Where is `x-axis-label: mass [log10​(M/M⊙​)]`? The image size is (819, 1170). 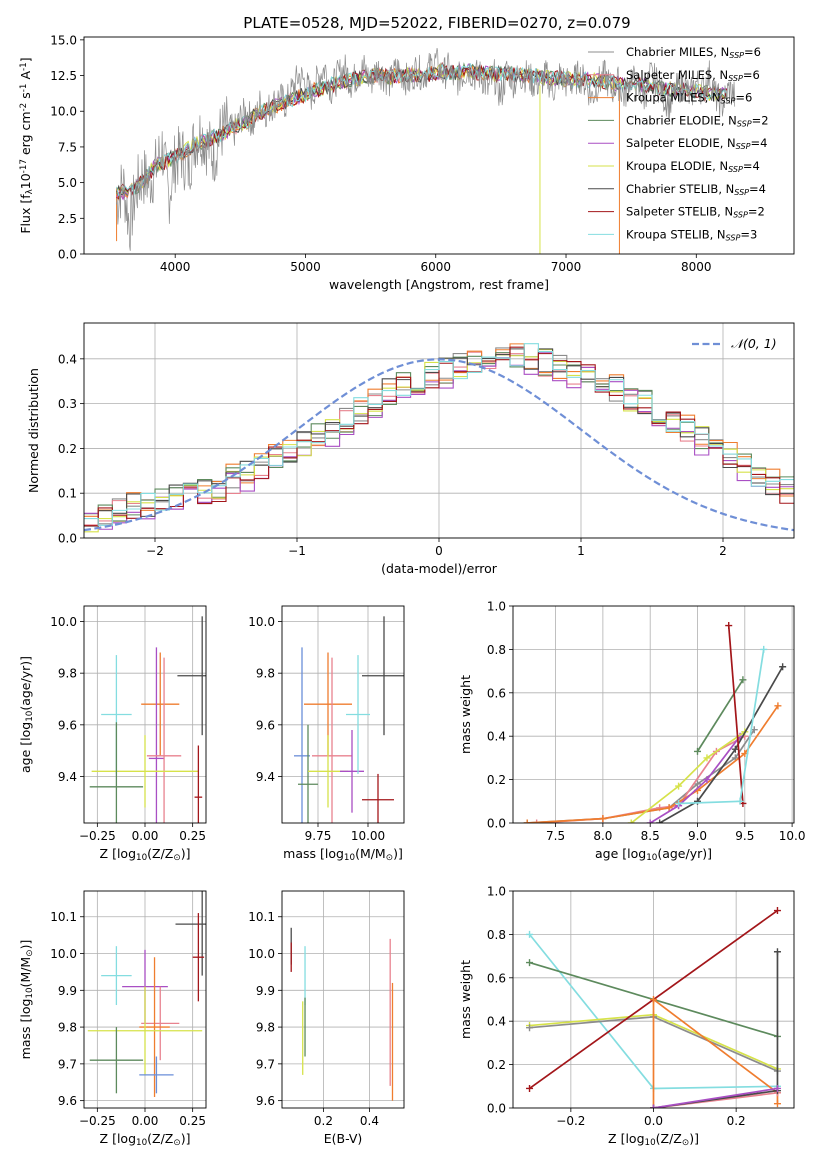 x-axis-label: mass [log10​(M/M⊙​)] is located at coordinates (343, 854).